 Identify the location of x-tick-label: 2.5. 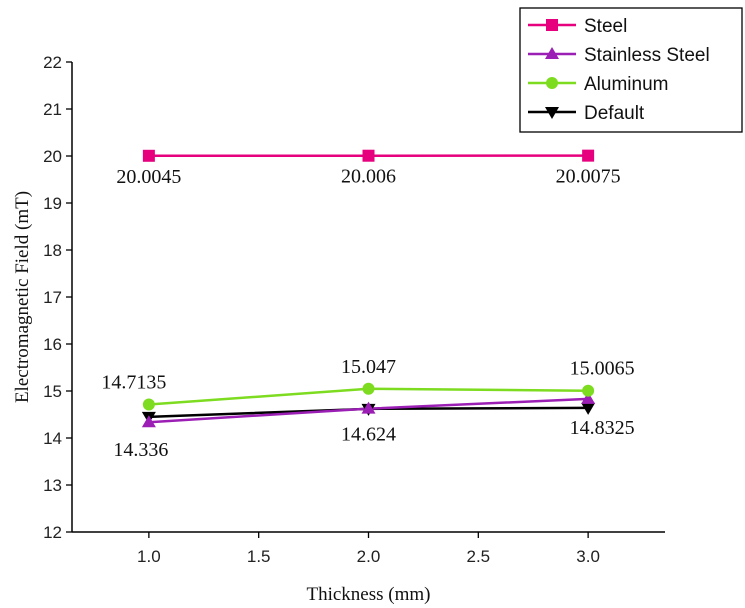
(478, 556).